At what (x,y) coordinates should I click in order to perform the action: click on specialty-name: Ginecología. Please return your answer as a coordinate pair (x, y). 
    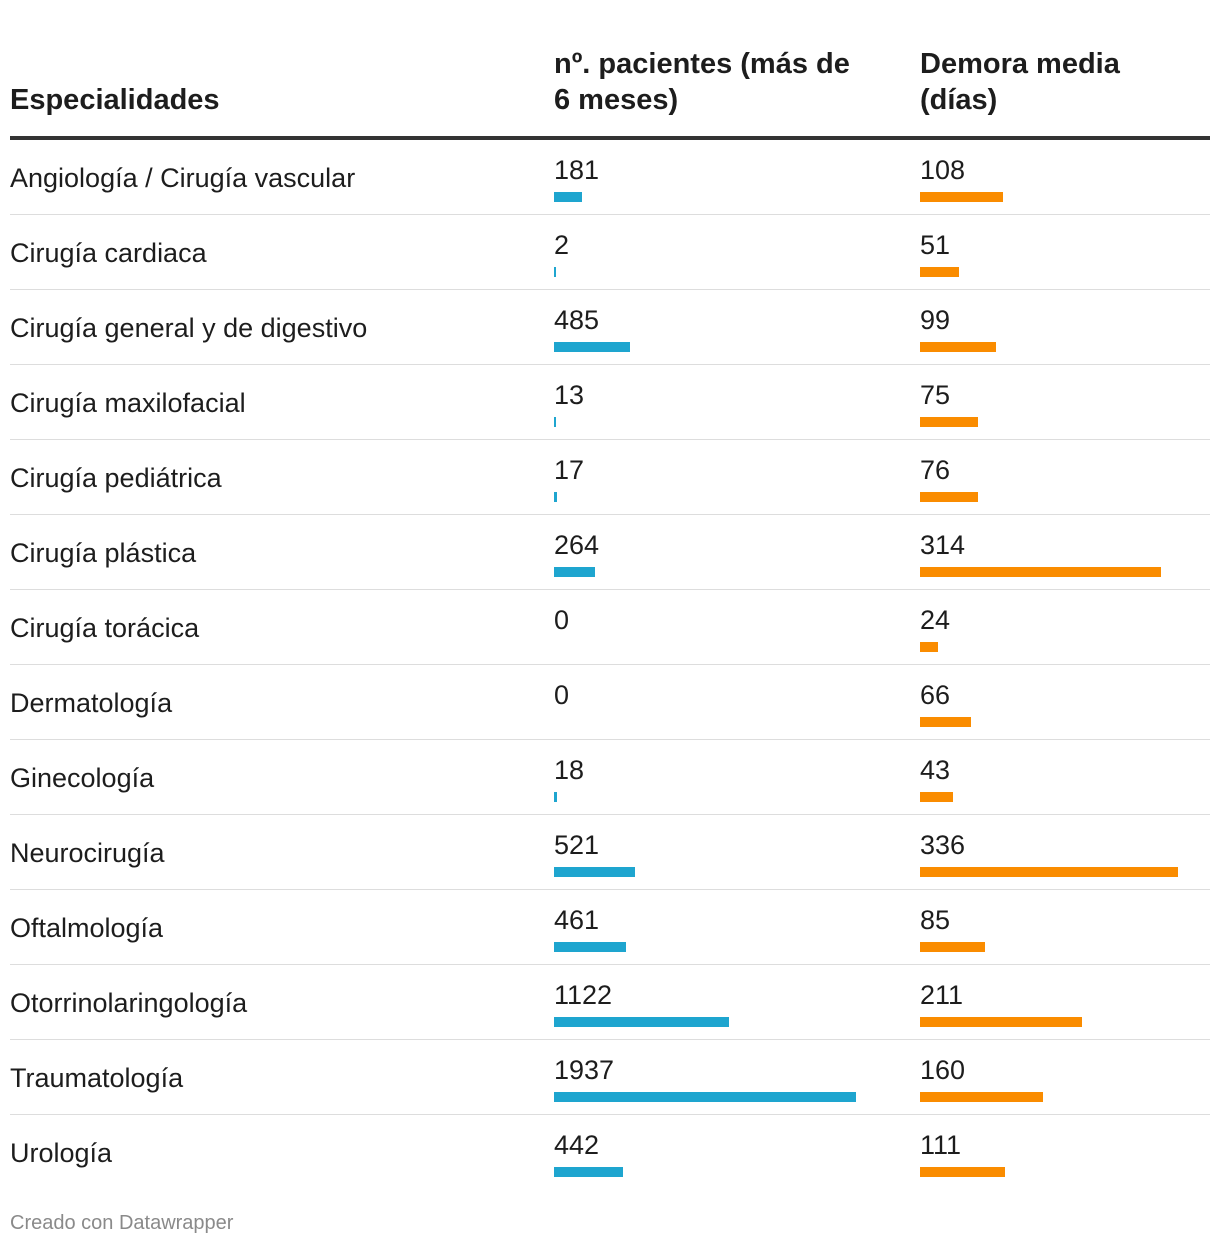
    Looking at the image, I should click on (82, 778).